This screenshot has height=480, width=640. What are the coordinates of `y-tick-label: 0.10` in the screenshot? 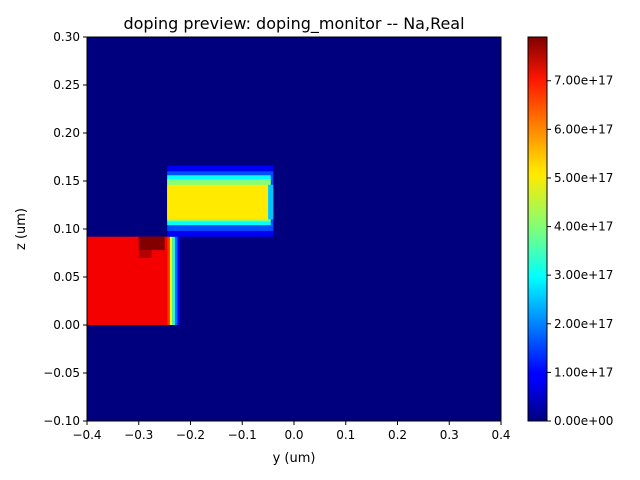 It's located at (66, 229).